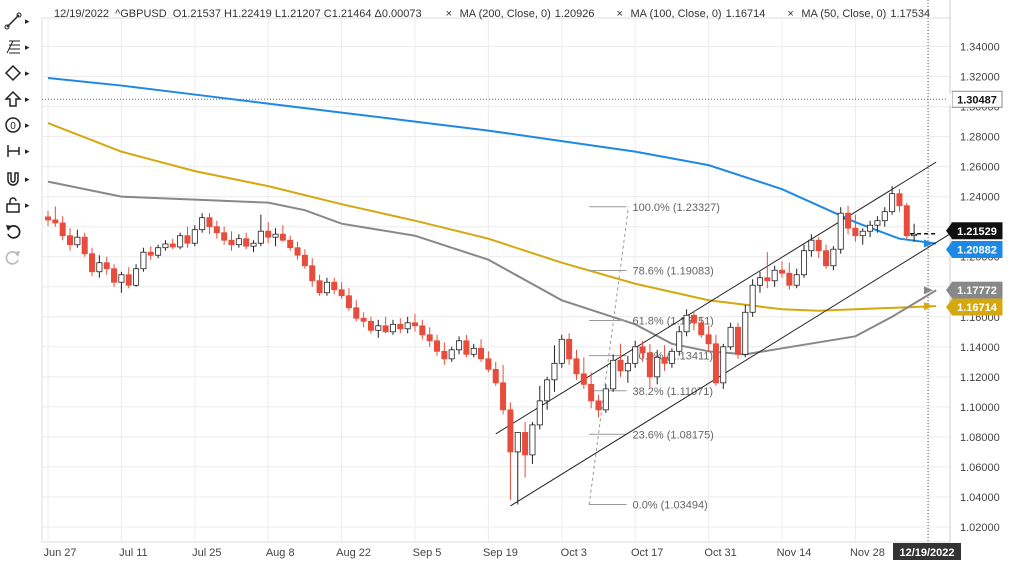 The height and width of the screenshot is (587, 1024). What do you see at coordinates (20, 205) in the screenshot?
I see `toolbar-lock-button: ▸` at bounding box center [20, 205].